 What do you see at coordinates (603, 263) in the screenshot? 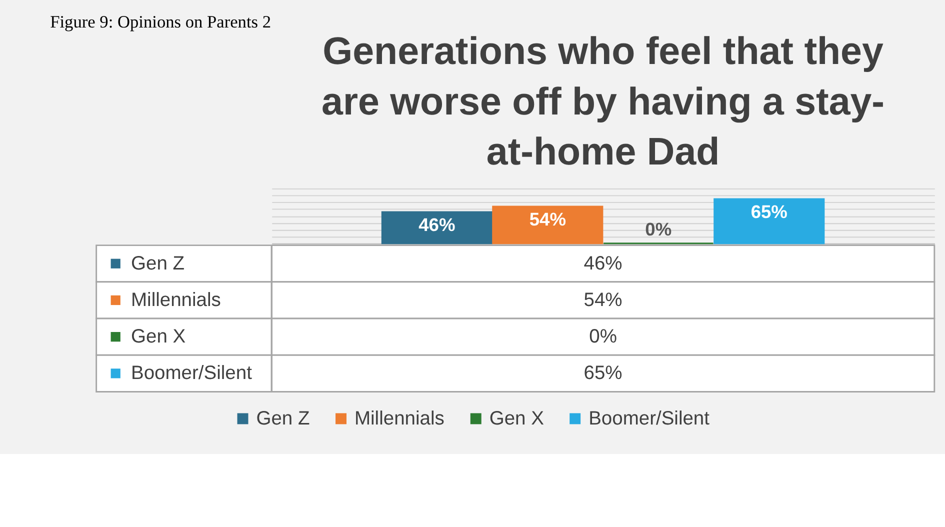
I see `text: 46%` at bounding box center [603, 263].